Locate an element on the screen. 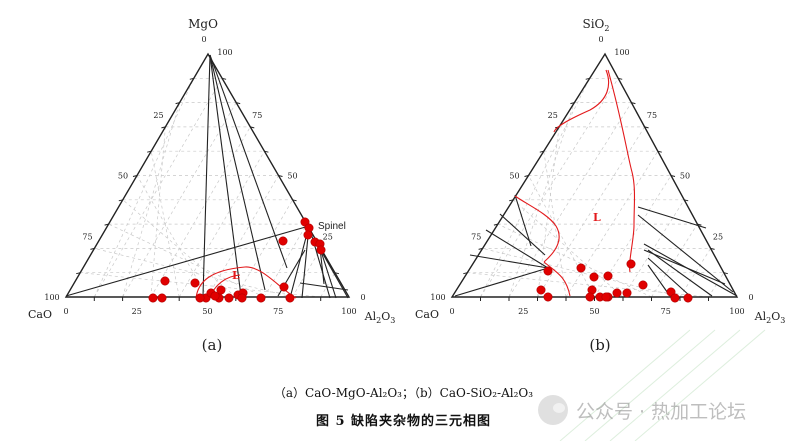  watermark-text: 公众号 · 热加工论坛 is located at coordinates (661, 411).